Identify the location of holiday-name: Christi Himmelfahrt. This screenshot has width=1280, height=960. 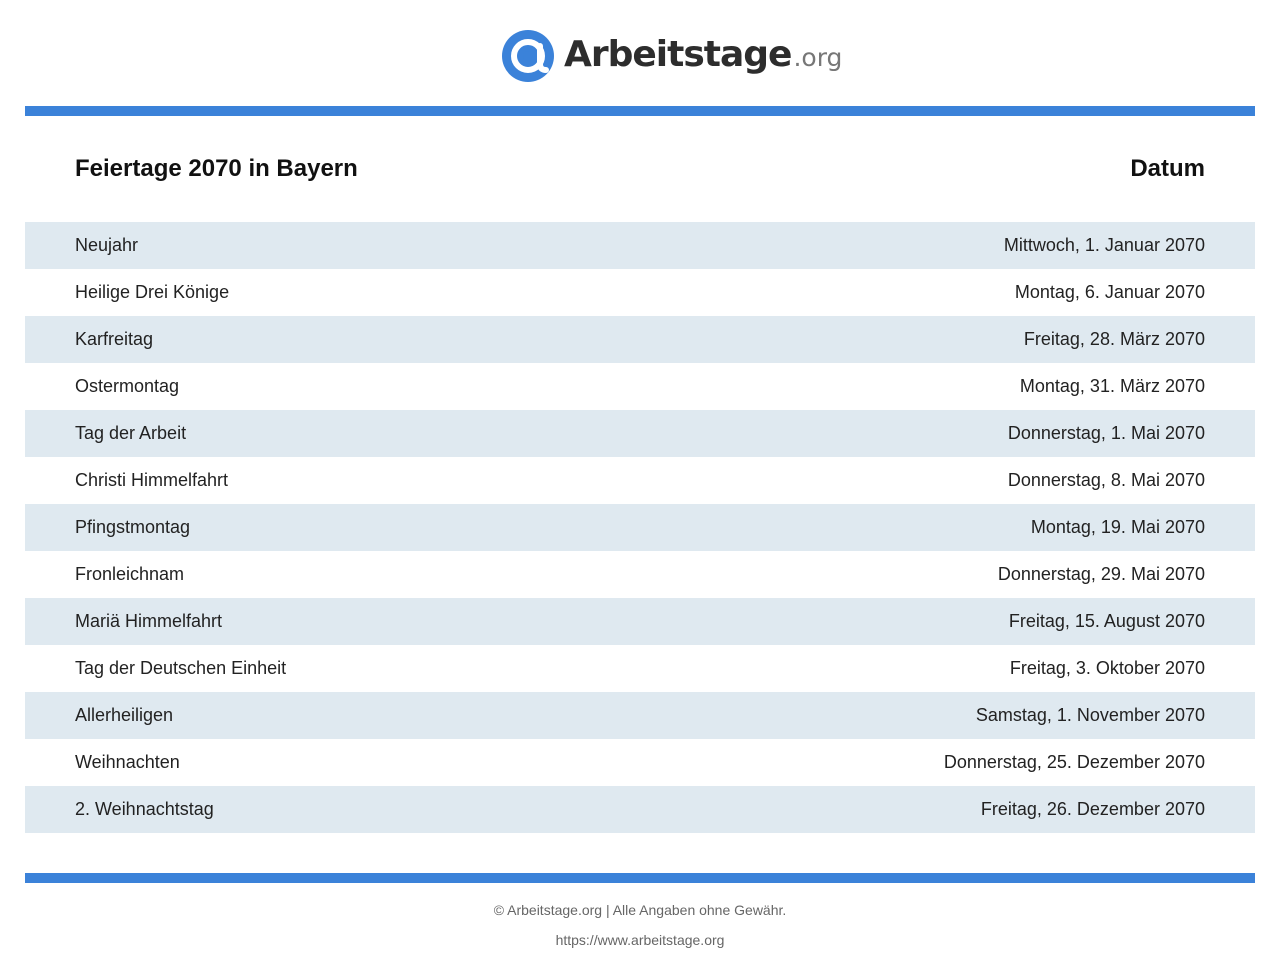
(152, 480).